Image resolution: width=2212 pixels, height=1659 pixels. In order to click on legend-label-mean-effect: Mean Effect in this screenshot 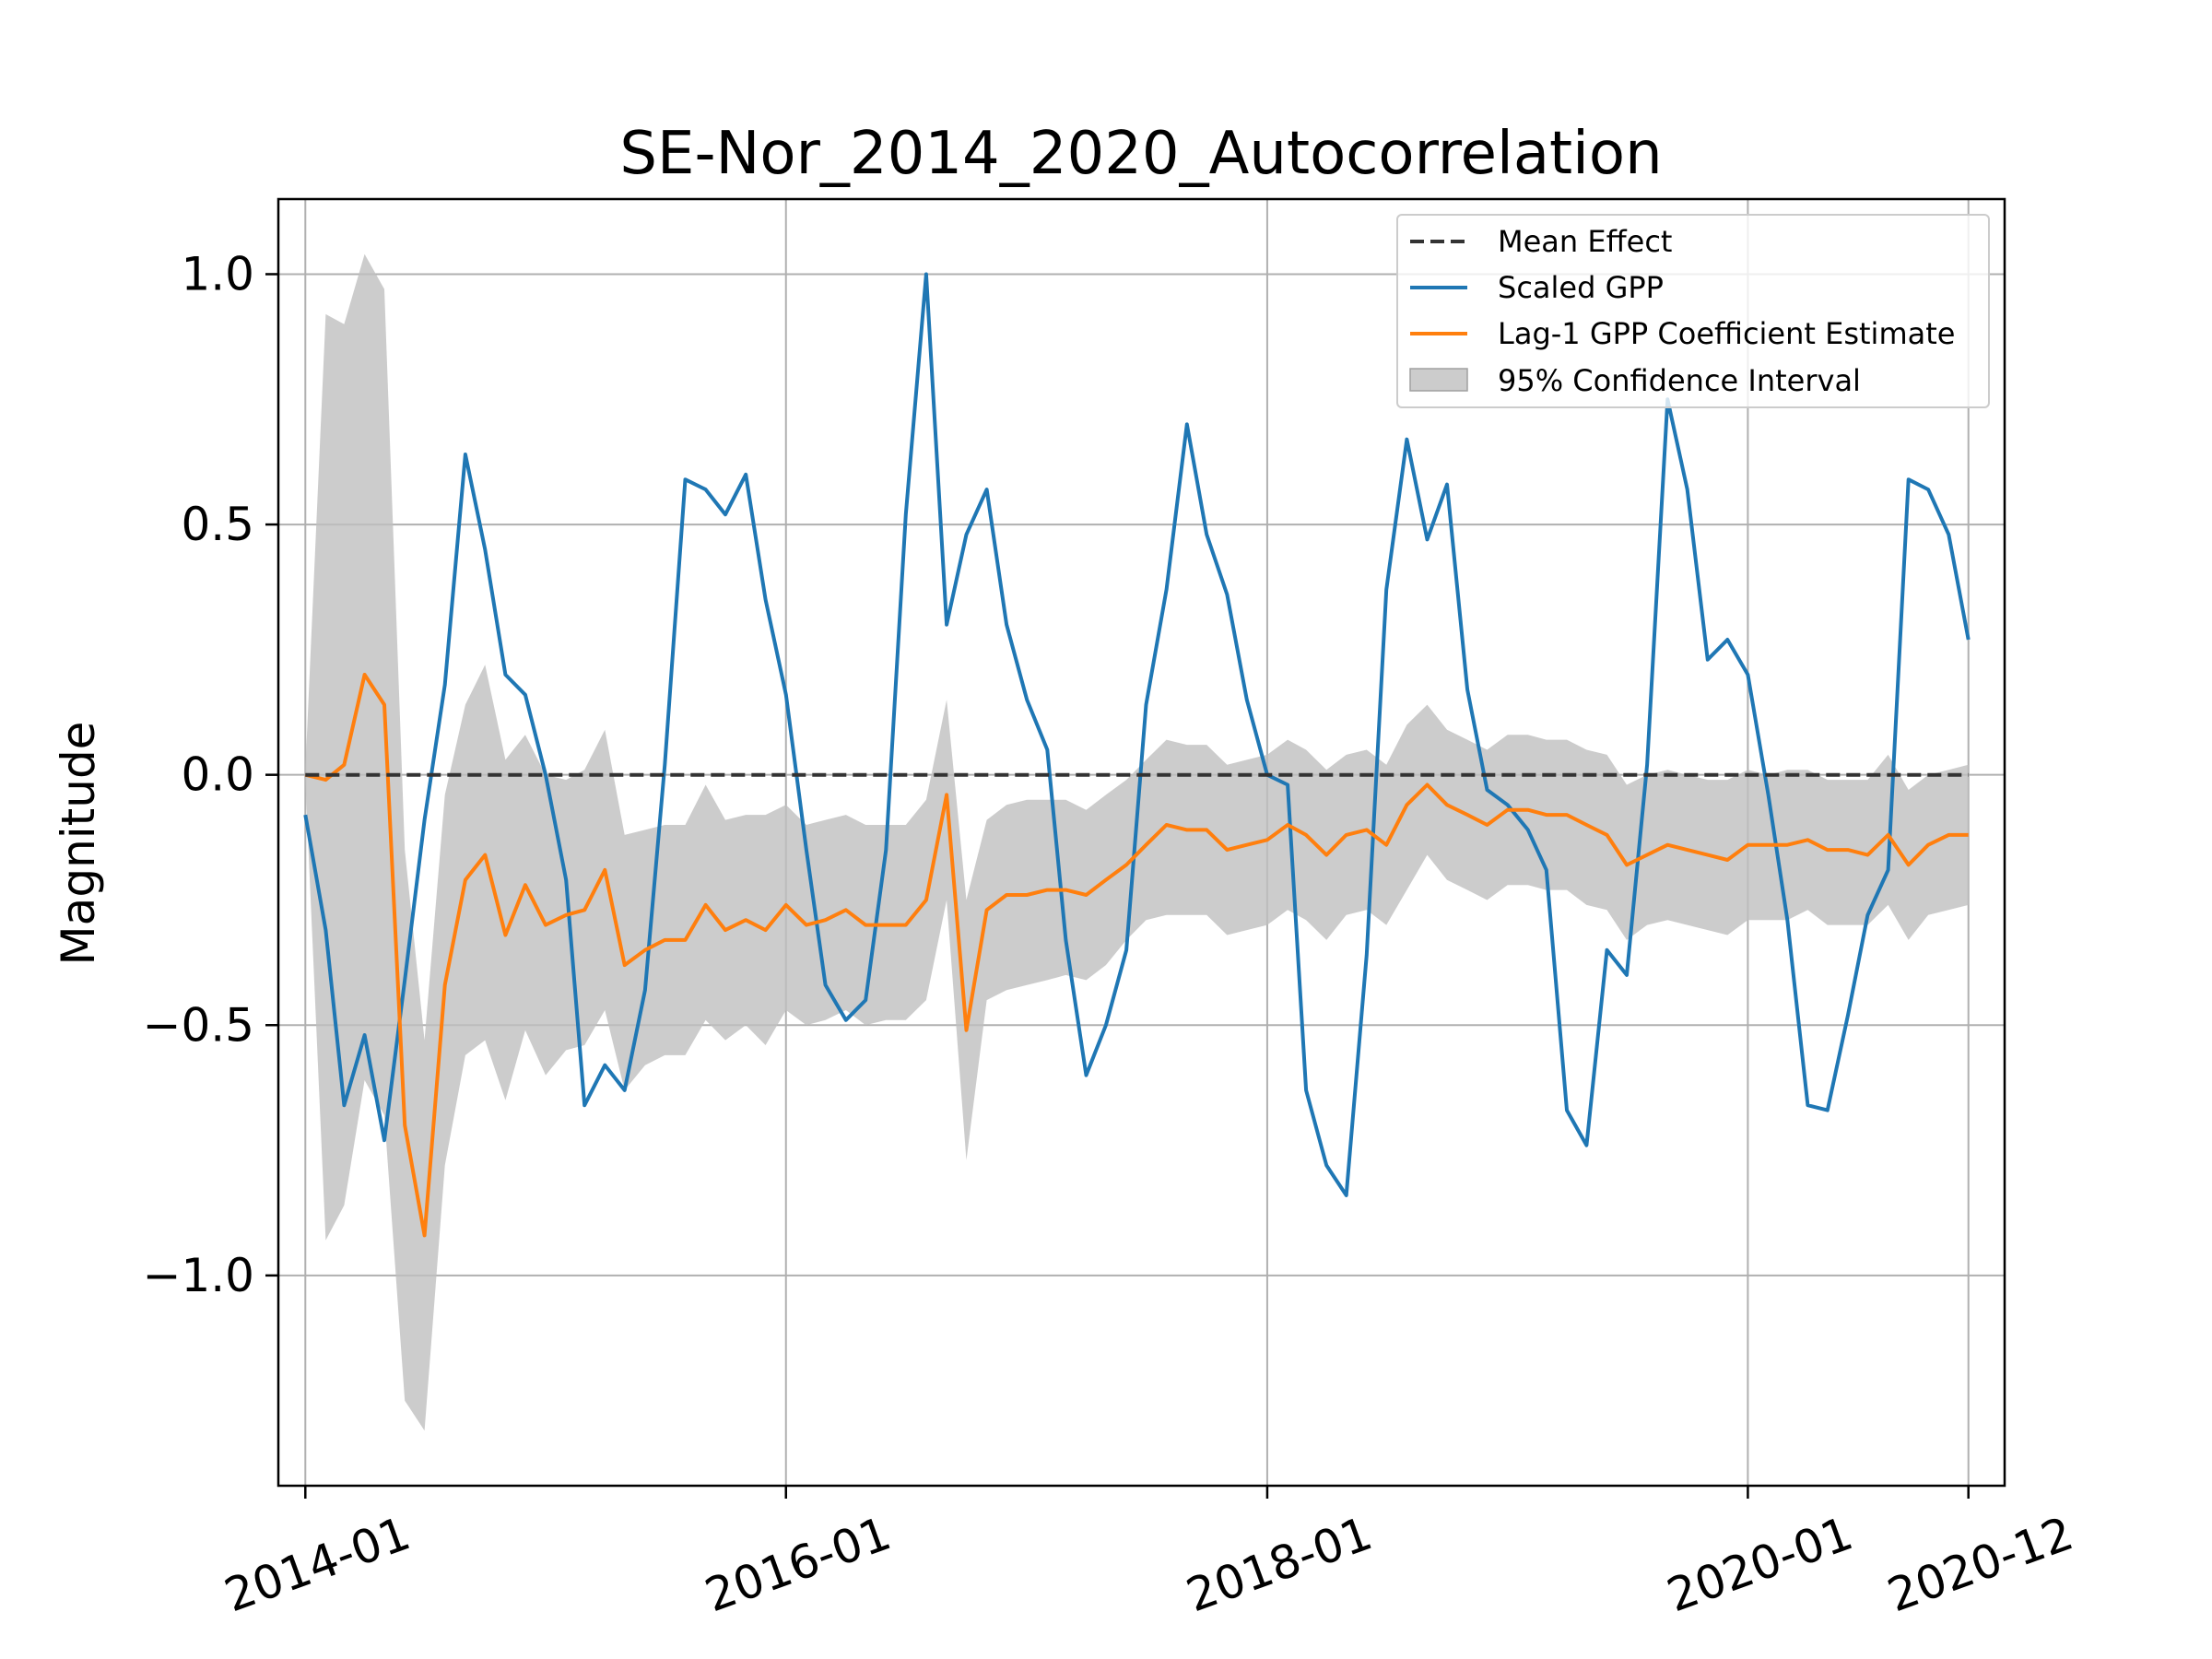, I will do `click(1585, 241)`.